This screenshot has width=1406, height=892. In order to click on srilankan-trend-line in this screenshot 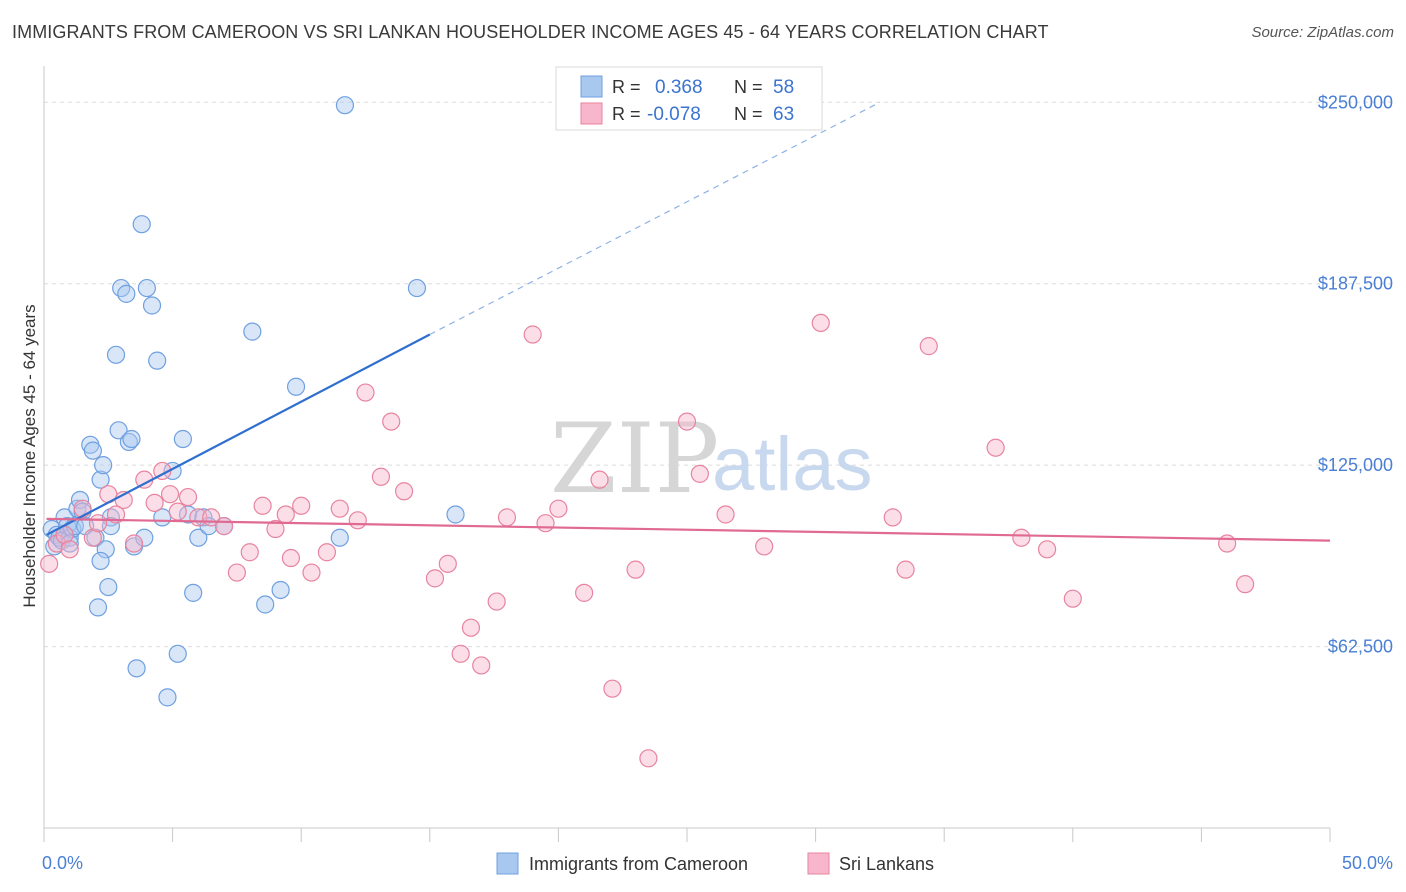, I will do `click(688, 529)`.